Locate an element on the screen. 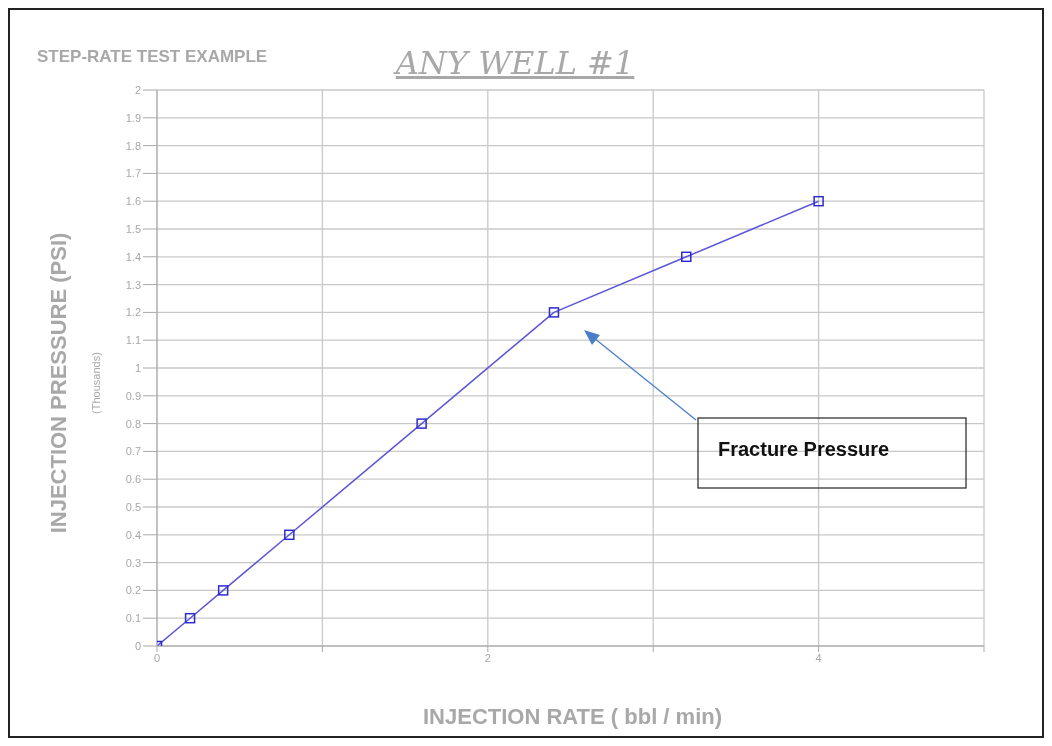 The image size is (1052, 746). y-tick-label: 0.7 is located at coordinates (133, 451).